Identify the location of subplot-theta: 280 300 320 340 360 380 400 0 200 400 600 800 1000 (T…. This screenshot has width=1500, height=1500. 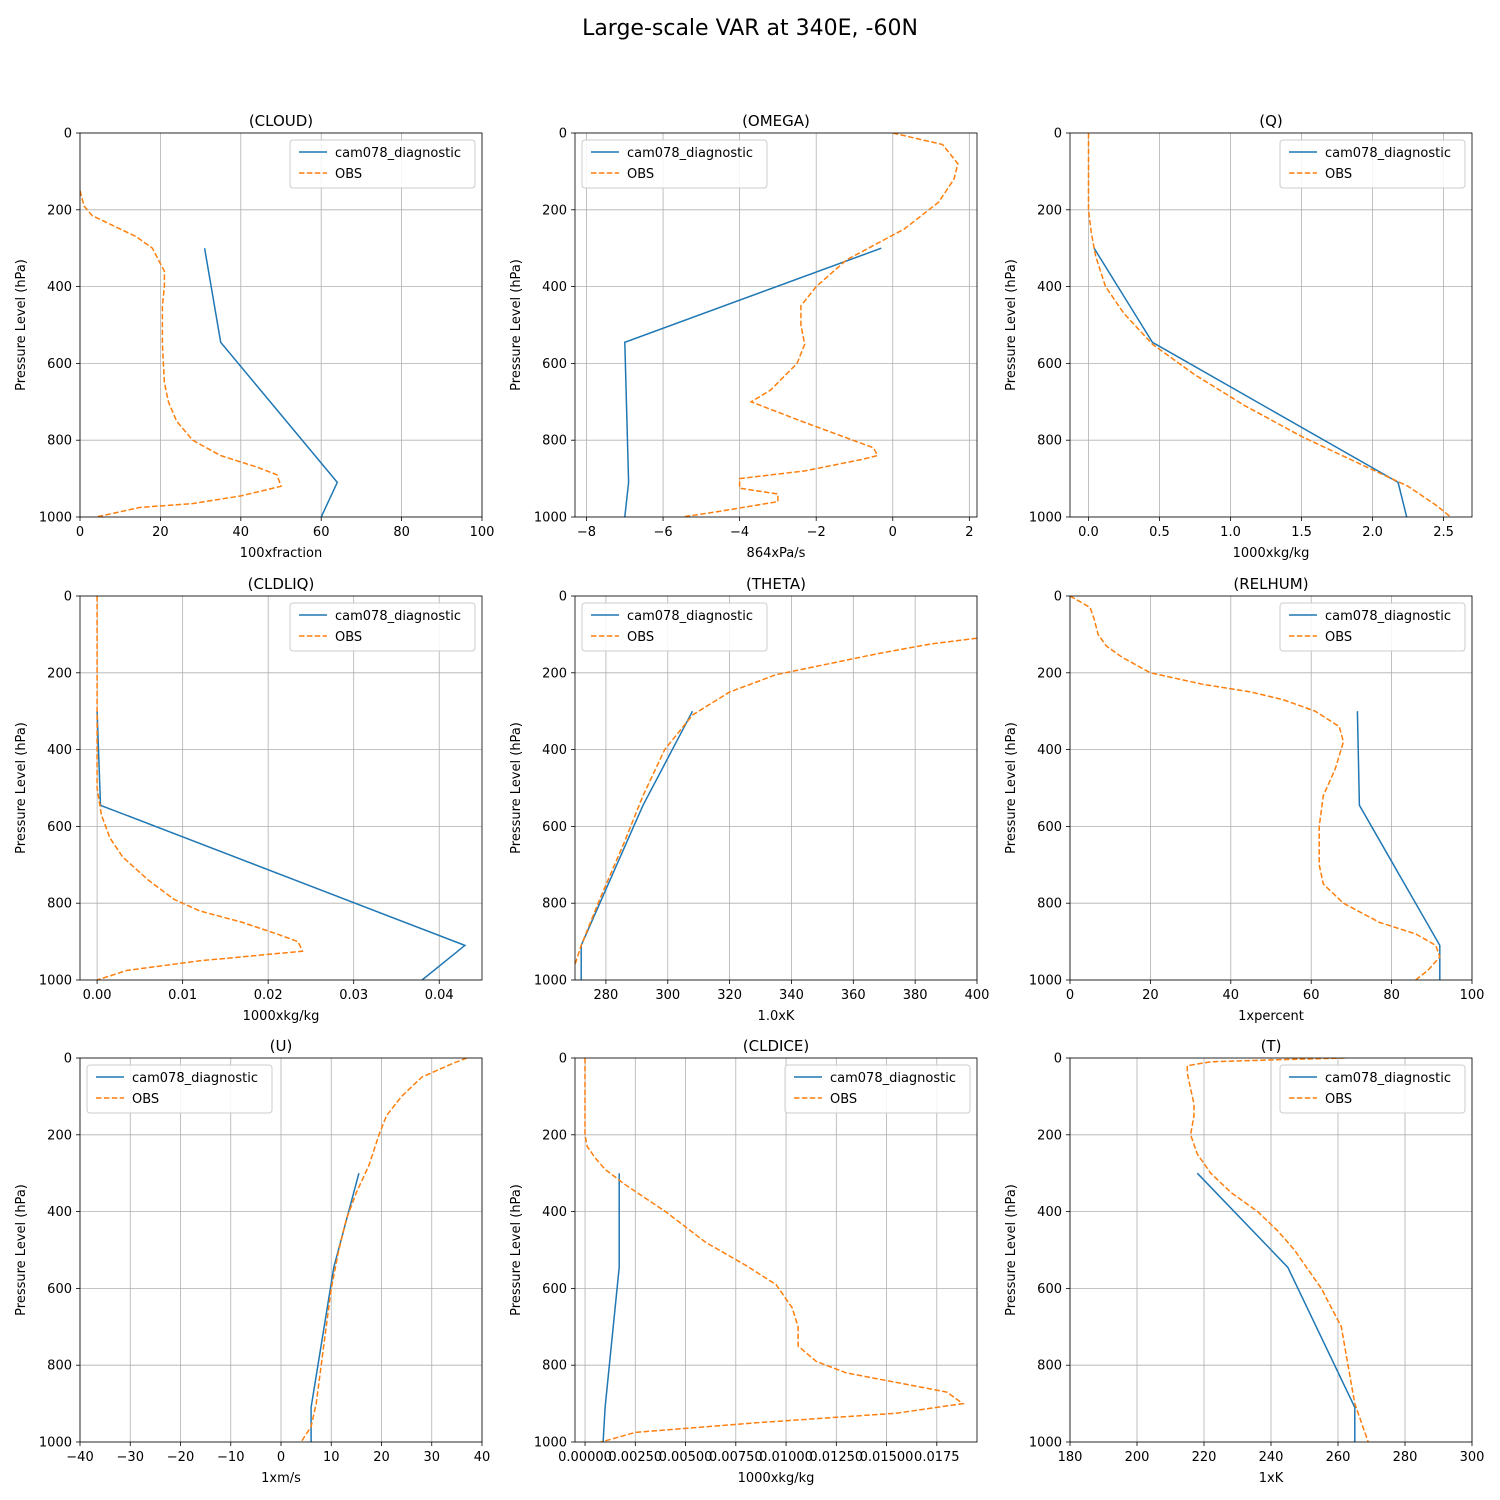
(749, 799).